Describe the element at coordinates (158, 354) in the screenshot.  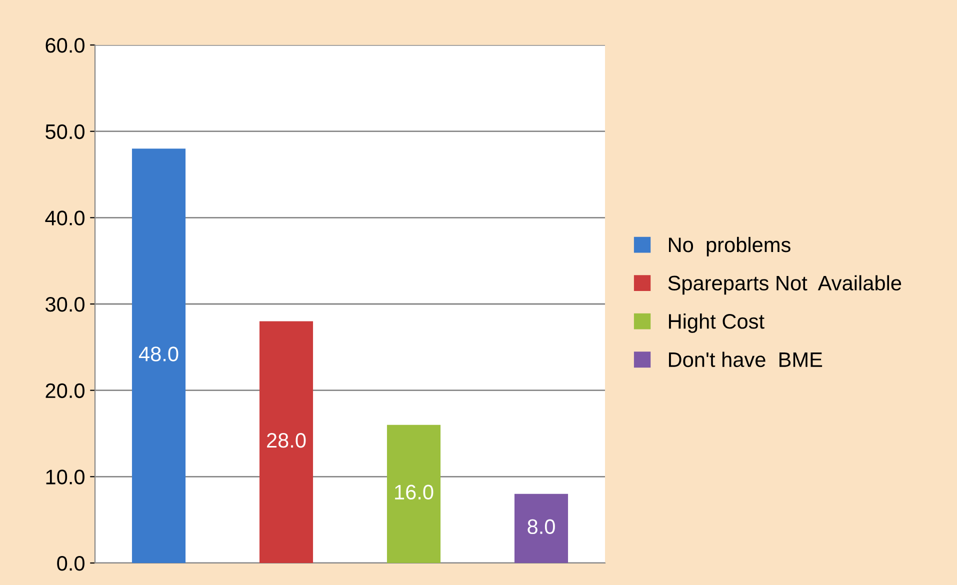
I see `data-label: 48.0` at that location.